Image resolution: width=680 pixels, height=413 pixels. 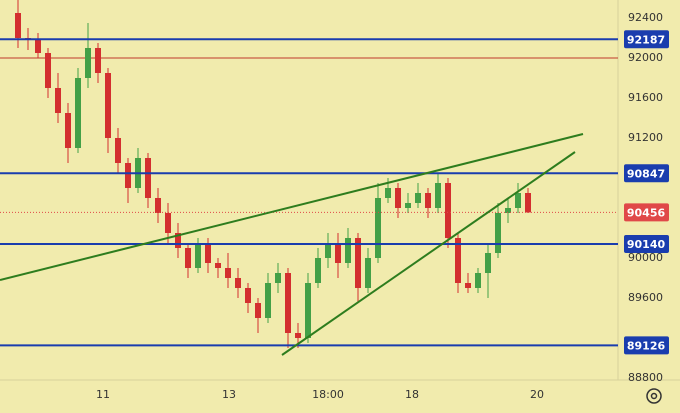 What do you see at coordinates (229, 394) in the screenshot?
I see `x-tick-label: 13` at bounding box center [229, 394].